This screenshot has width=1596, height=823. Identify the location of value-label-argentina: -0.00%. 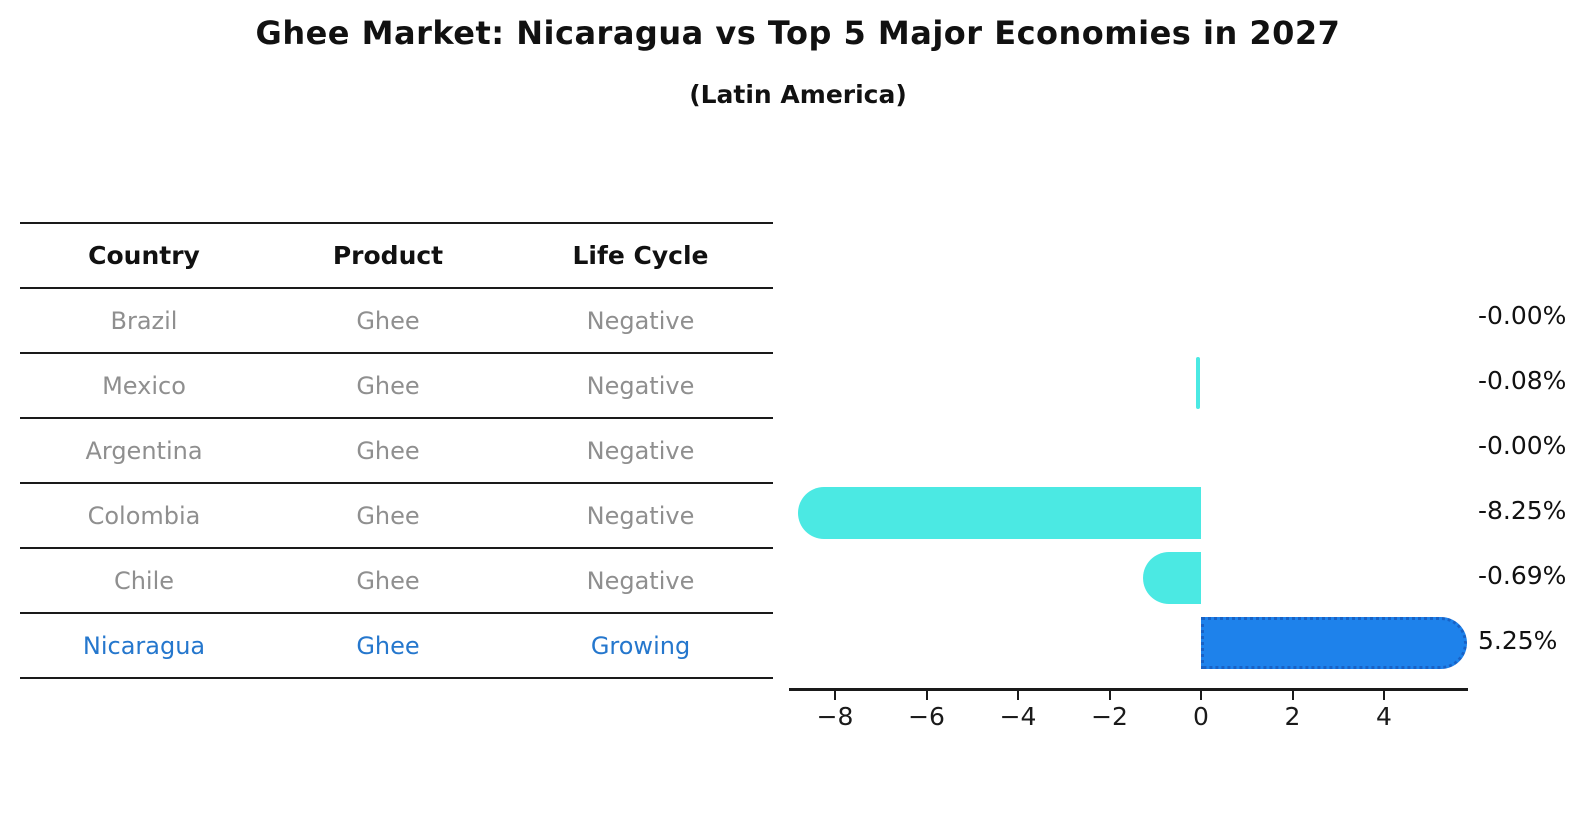
(1522, 445).